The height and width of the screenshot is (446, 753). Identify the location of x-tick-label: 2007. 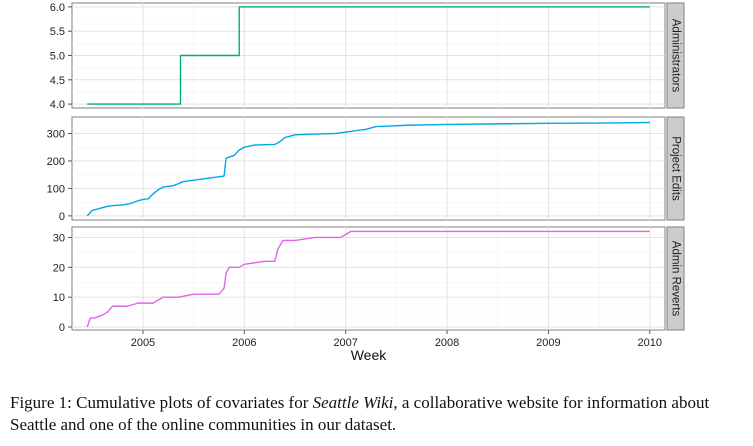
(345, 343).